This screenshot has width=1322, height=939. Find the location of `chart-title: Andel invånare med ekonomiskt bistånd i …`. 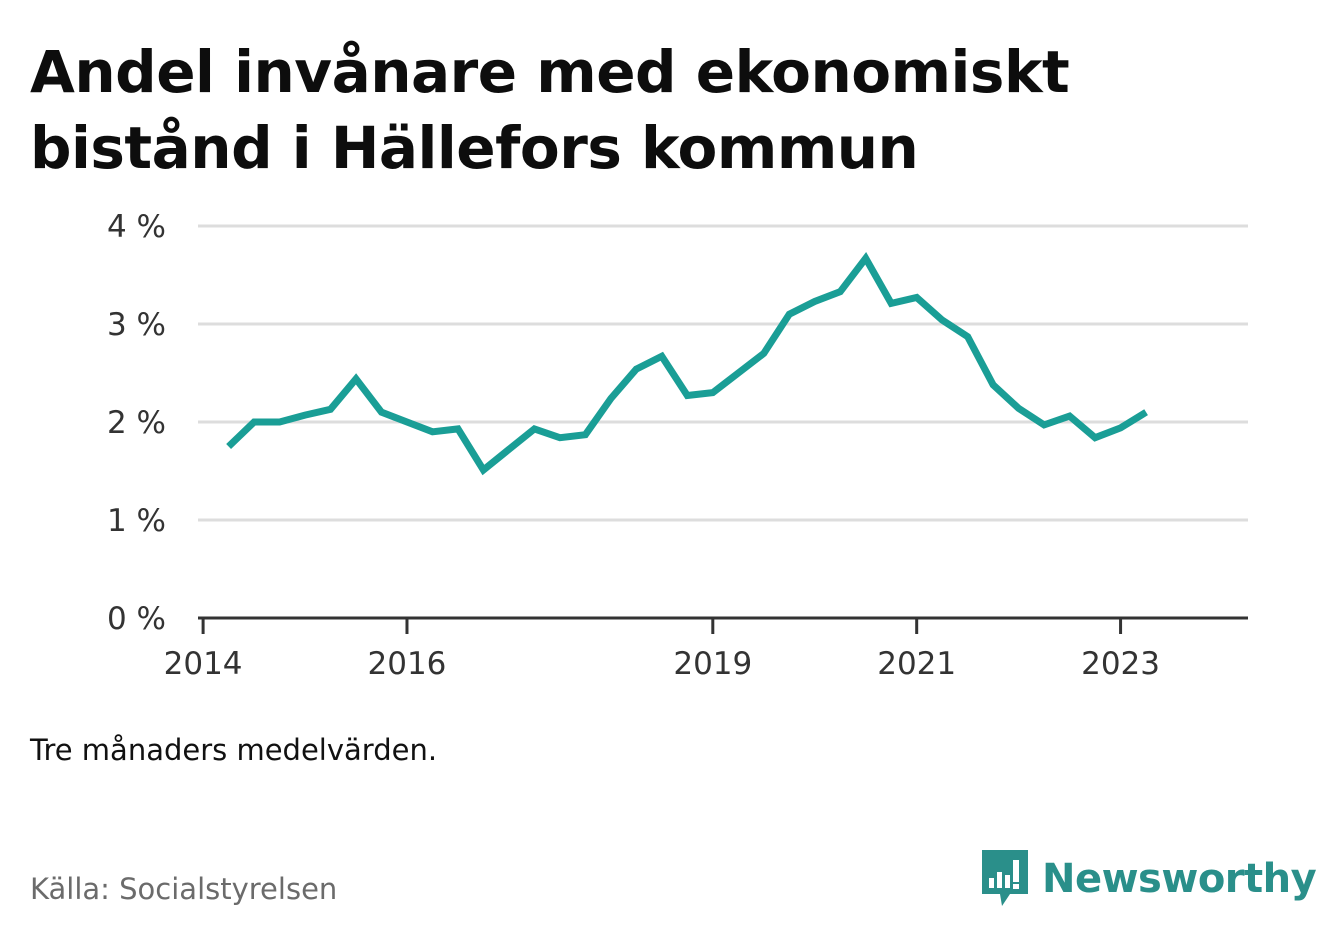

chart-title: Andel invånare med ekonomiskt bistånd i … is located at coordinates (550, 110).